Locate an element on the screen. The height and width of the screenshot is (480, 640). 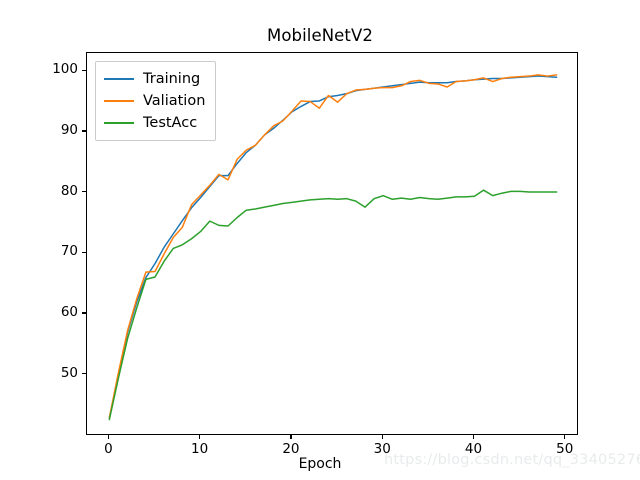
legend: Training Valiation TestAcc is located at coordinates (156, 101).